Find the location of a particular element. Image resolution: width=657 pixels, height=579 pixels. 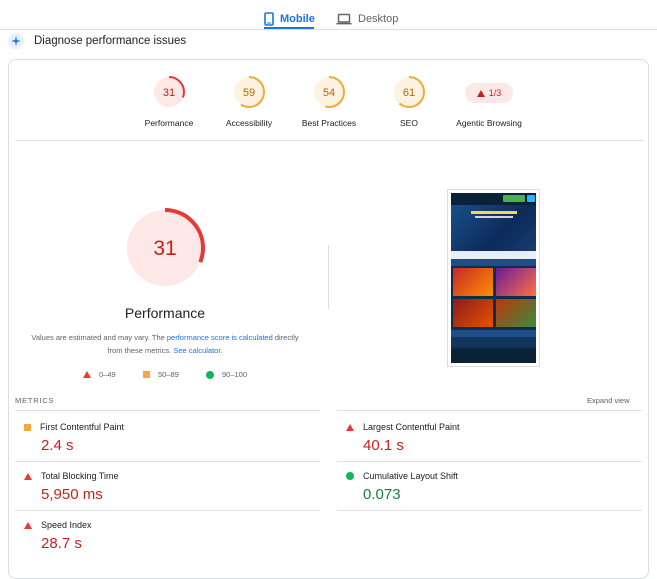

legend-pass: 90–100 is located at coordinates (226, 374).